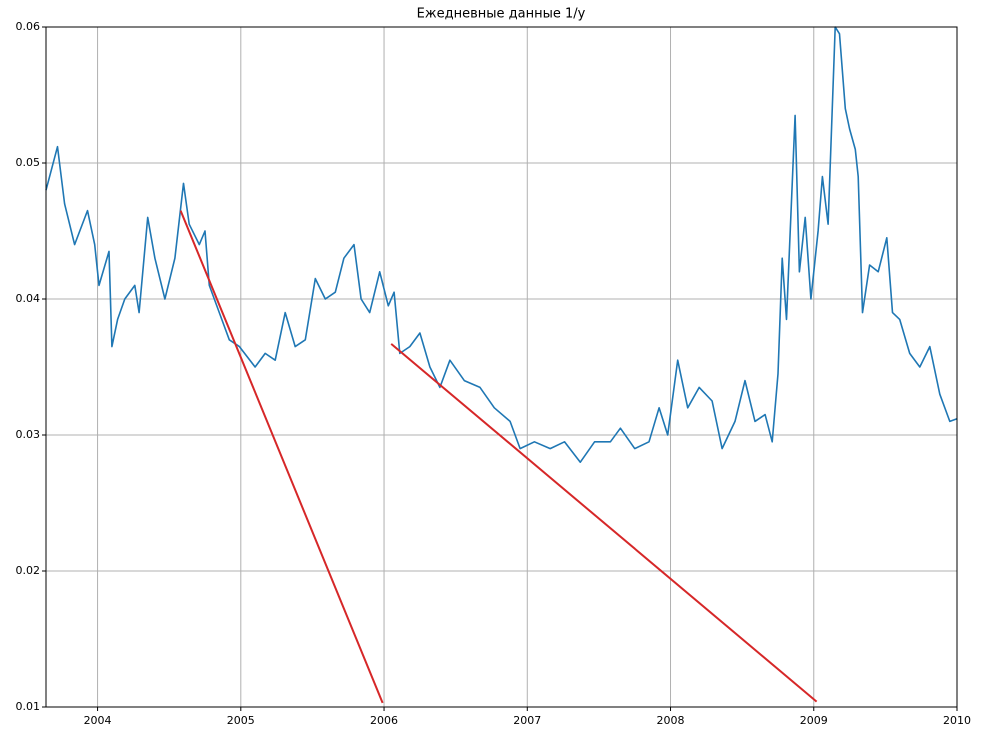 The image size is (985, 734). What do you see at coordinates (957, 720) in the screenshot?
I see `x-tick-label: 2010` at bounding box center [957, 720].